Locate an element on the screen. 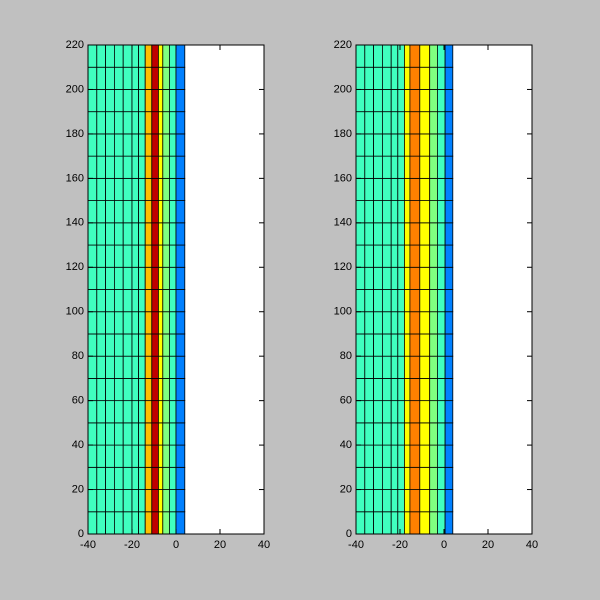  y-tick-label: 80 is located at coordinates (346, 356).